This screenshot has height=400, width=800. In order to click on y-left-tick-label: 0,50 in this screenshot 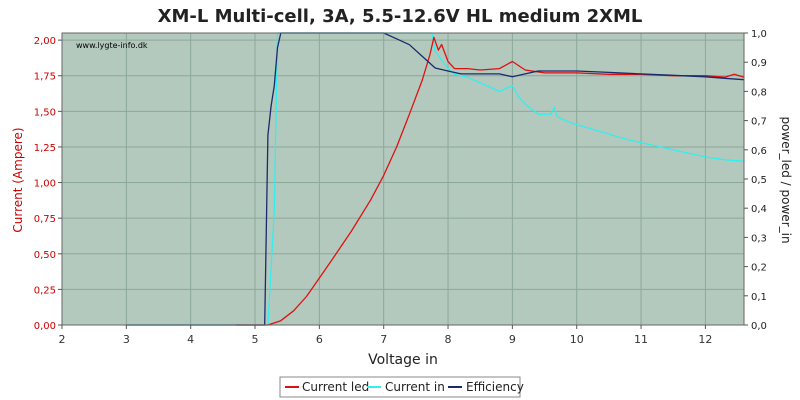, I will do `click(45, 255)`.